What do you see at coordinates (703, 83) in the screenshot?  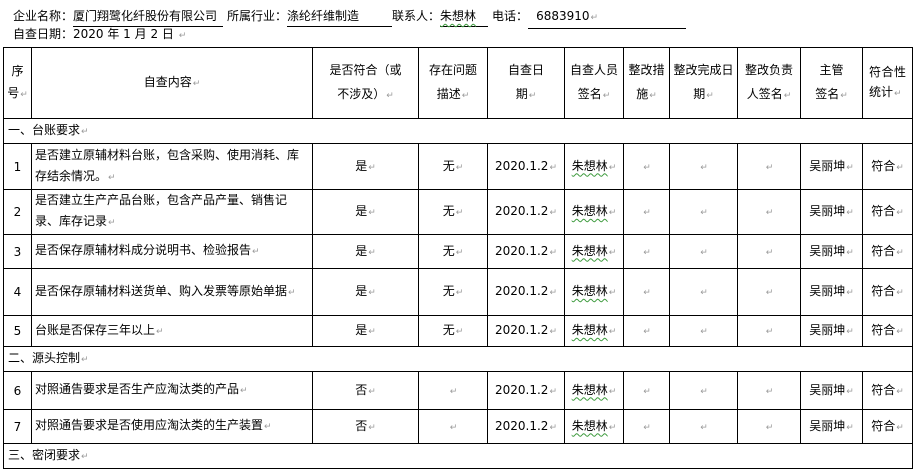 I see `header-done-date: 整改完成日期` at bounding box center [703, 83].